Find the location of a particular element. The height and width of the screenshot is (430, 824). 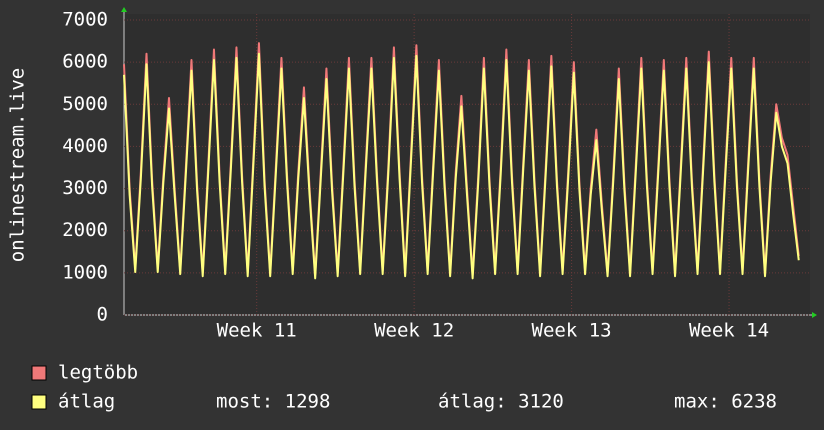

stat-label: átlag: 3120 is located at coordinates (501, 402).